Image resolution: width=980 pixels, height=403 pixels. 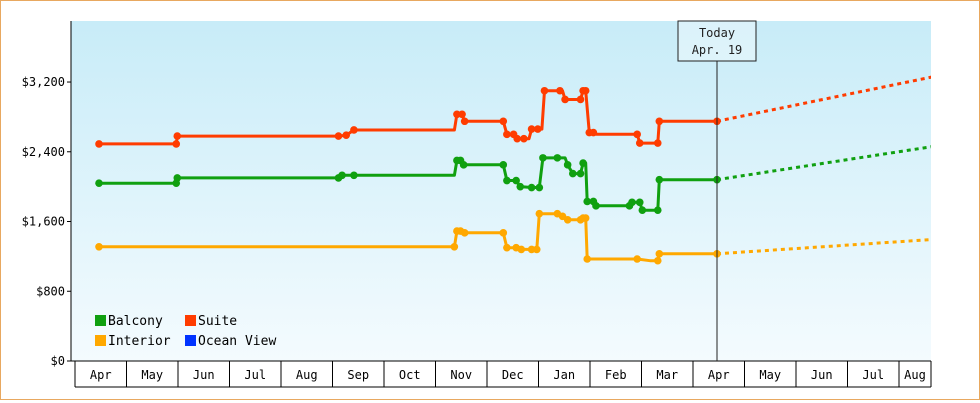 I want to click on x-tick-label: Oct, so click(x=410, y=375).